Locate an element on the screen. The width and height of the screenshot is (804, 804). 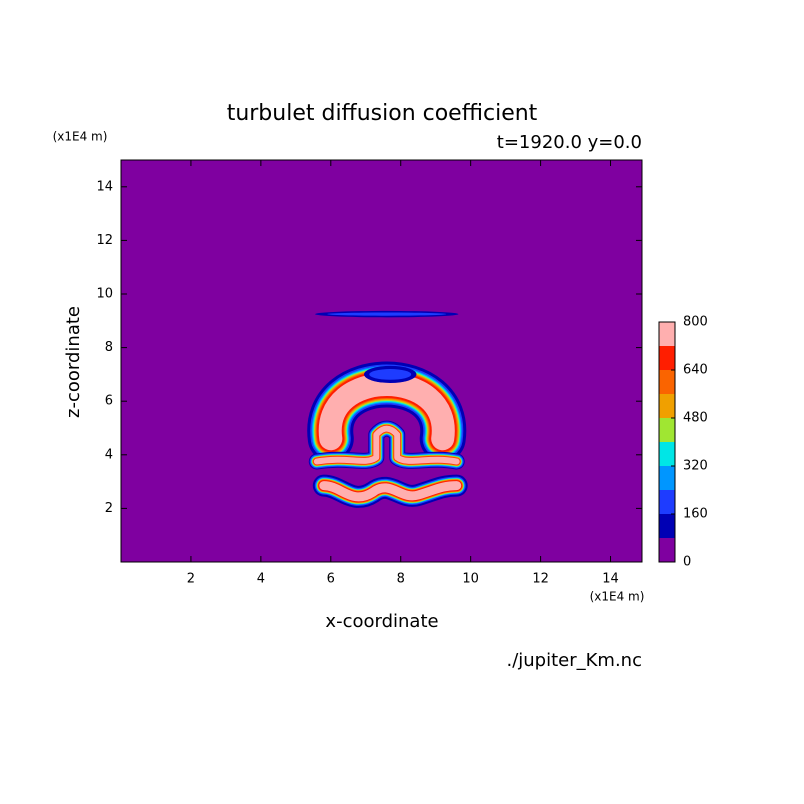
x-tick-label: 8 is located at coordinates (401, 579).